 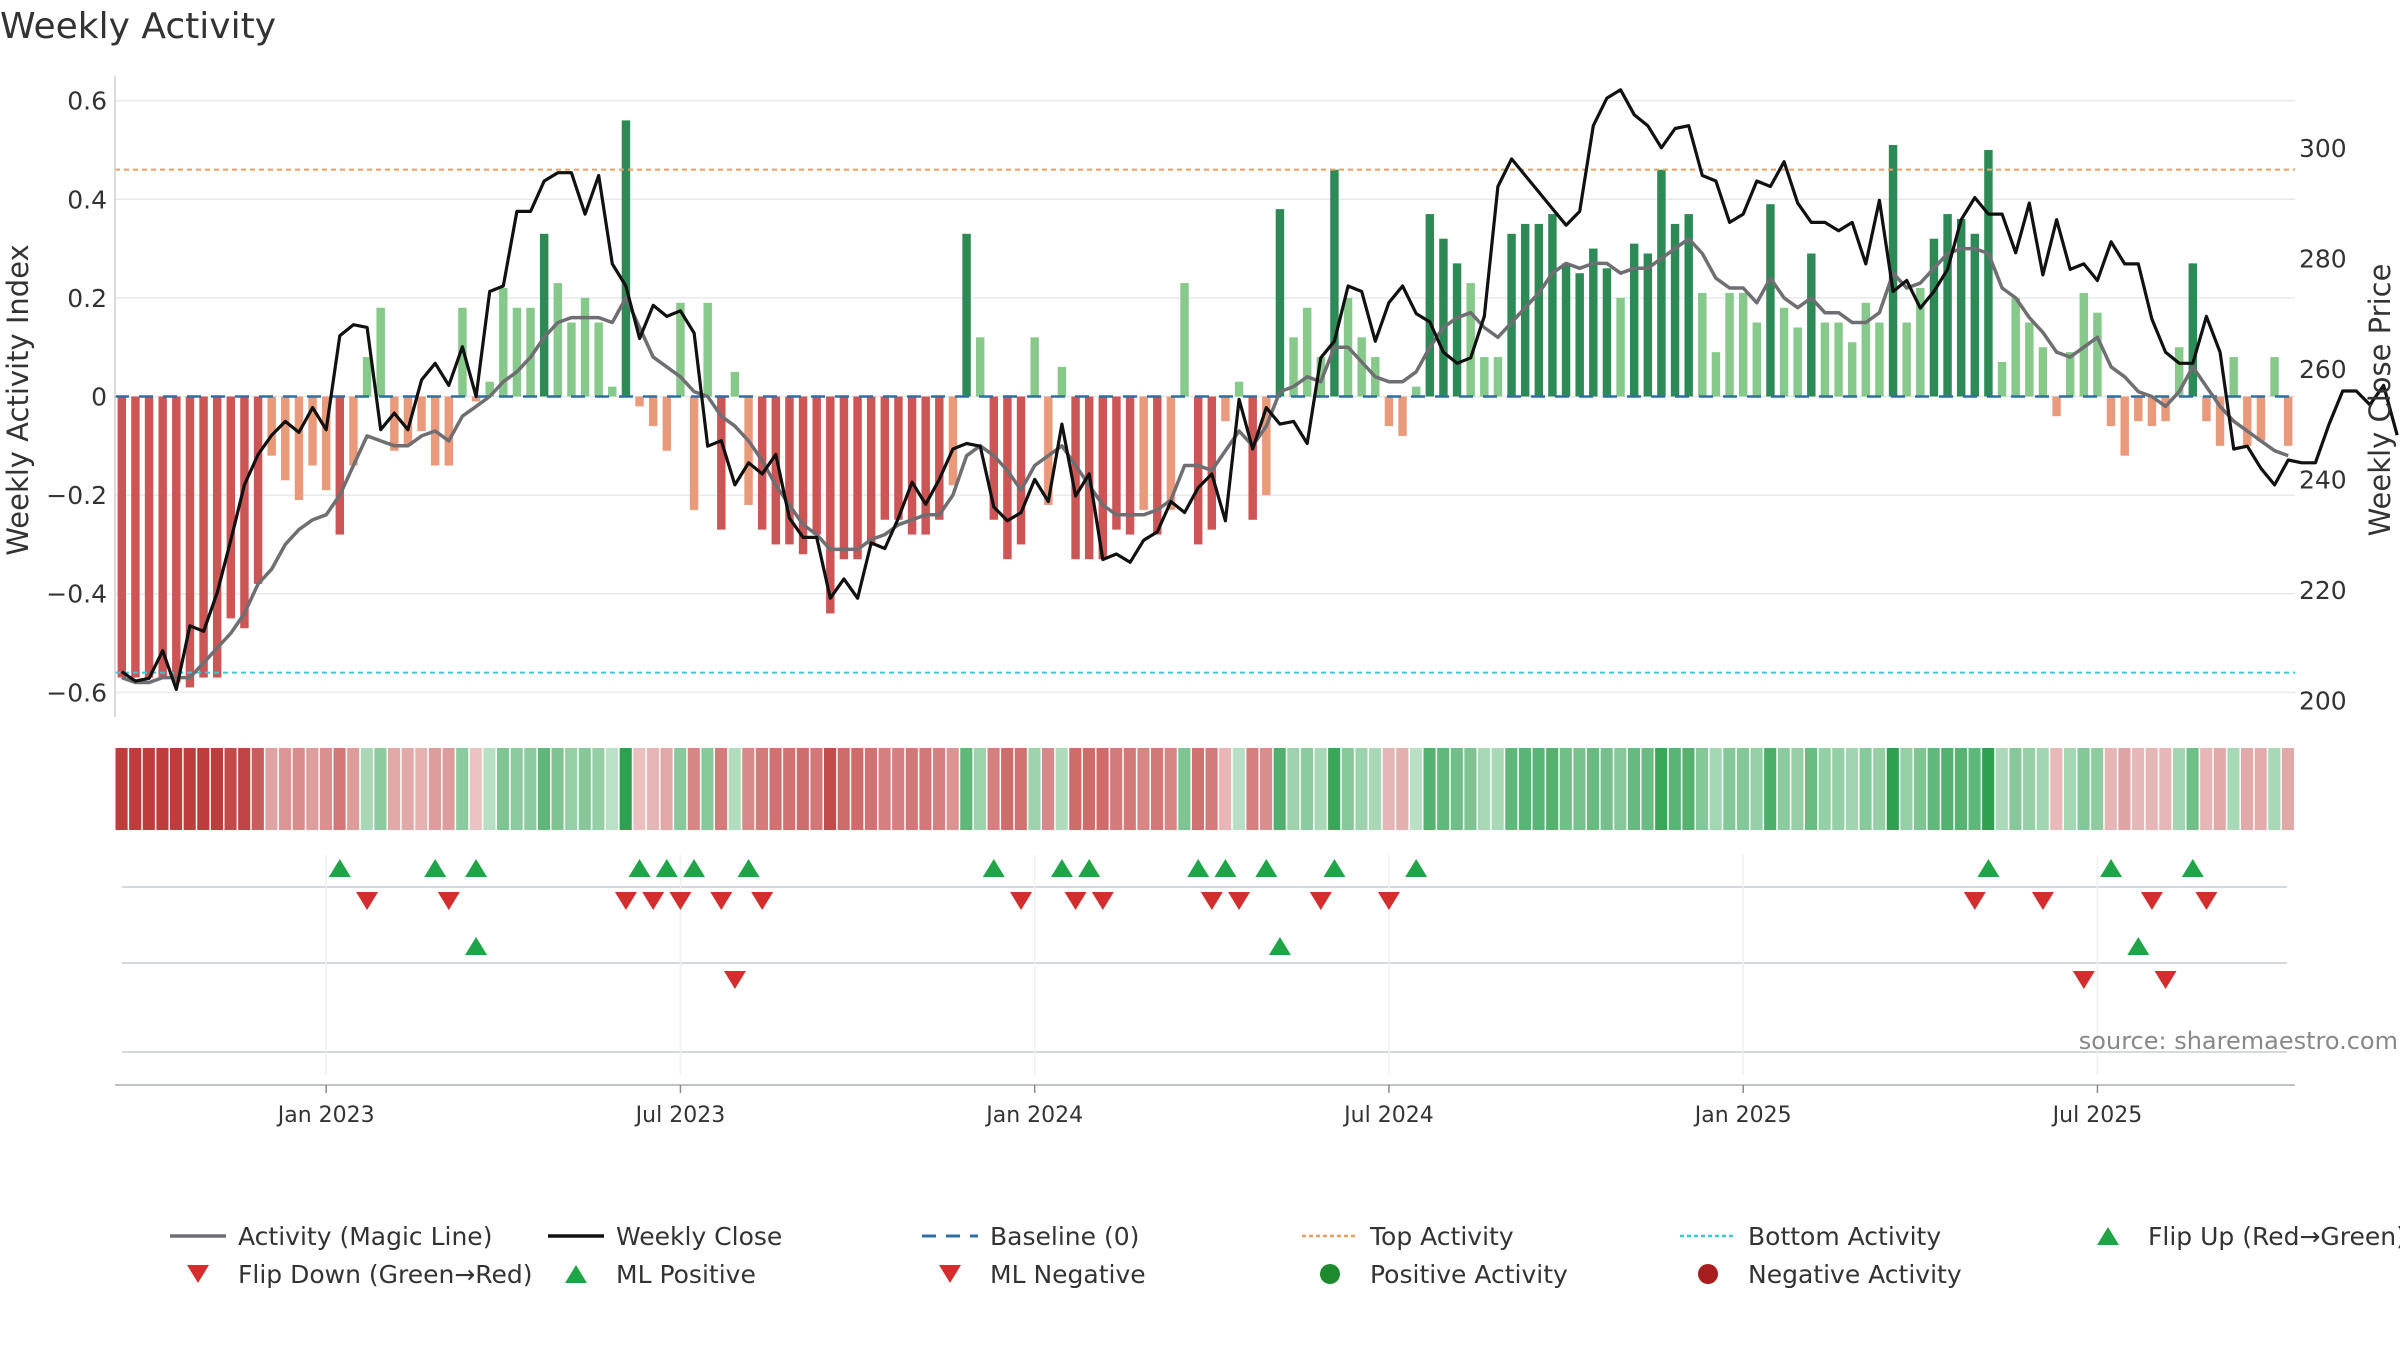 I want to click on legend-item: ML Negative, so click(x=1042, y=1274).